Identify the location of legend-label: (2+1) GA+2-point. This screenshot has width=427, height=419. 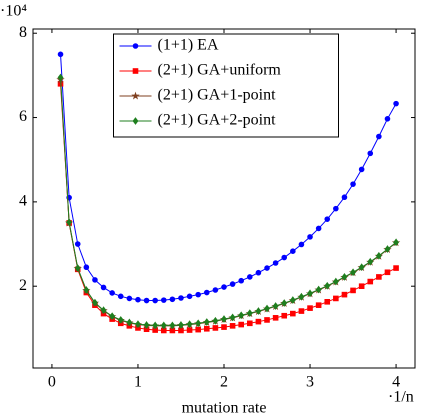
(217, 120).